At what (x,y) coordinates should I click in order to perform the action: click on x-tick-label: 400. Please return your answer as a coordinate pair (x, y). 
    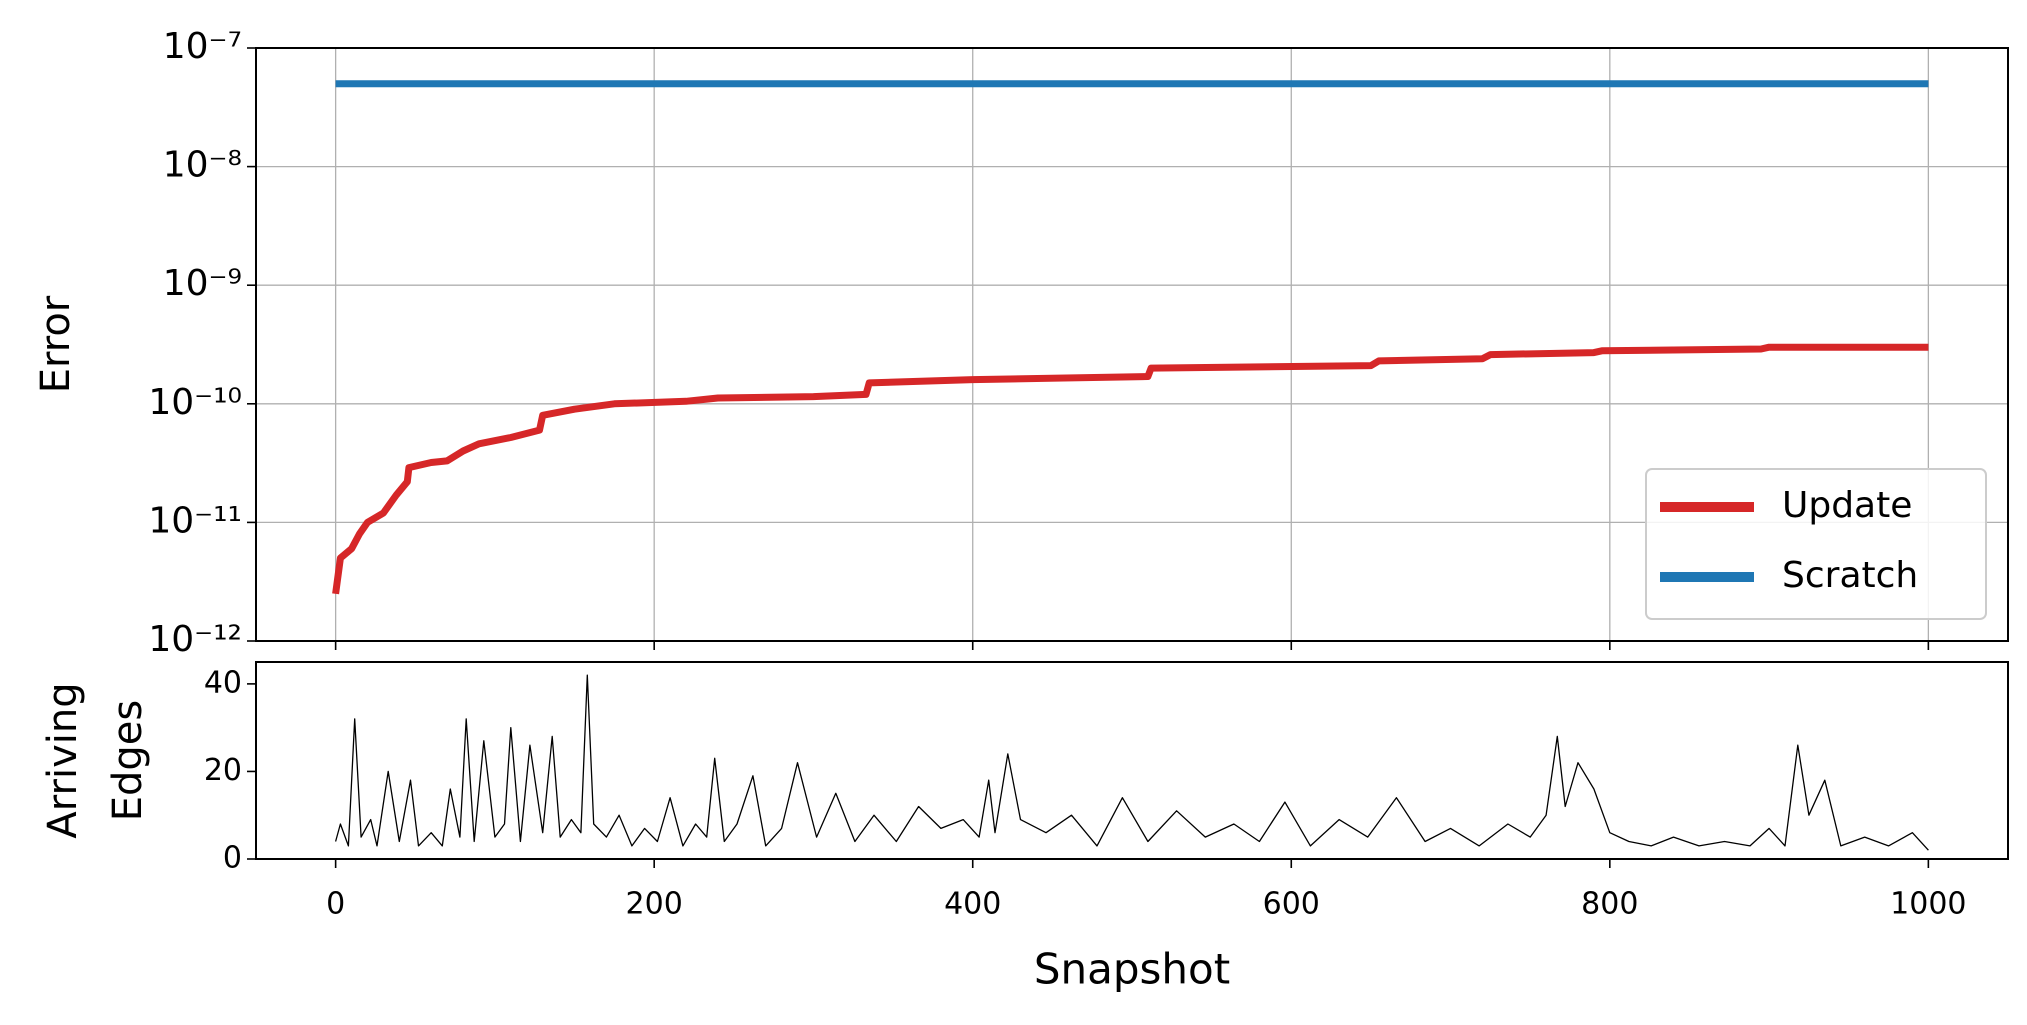
    Looking at the image, I should click on (972, 904).